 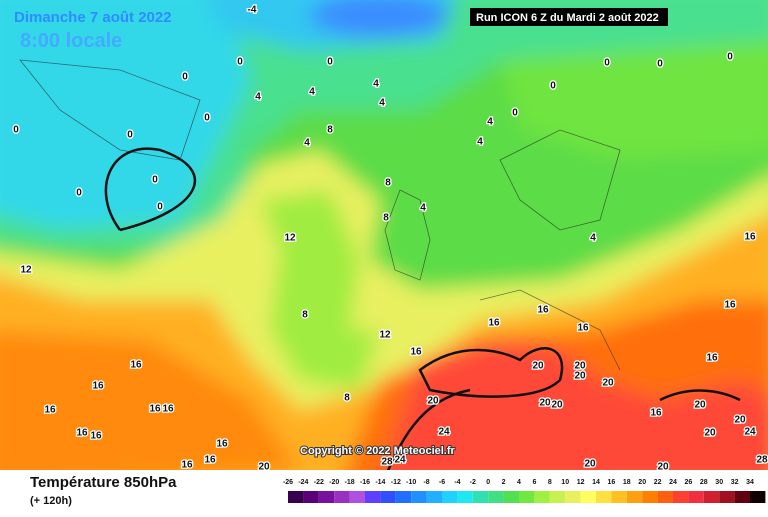 What do you see at coordinates (719, 482) in the screenshot?
I see `legend-tick-label: 30` at bounding box center [719, 482].